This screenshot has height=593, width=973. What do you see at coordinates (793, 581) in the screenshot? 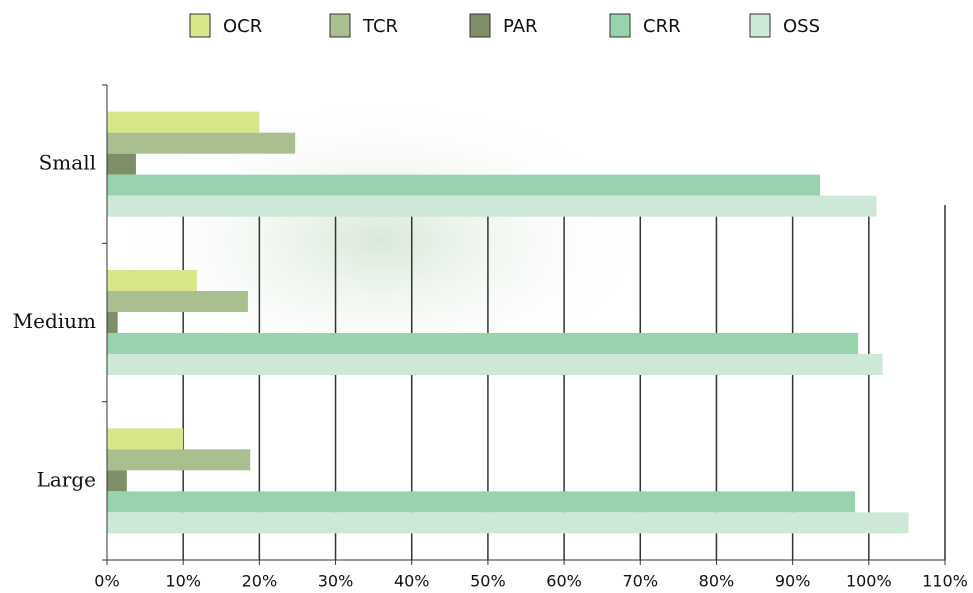
I see `x-tick-label: 90%` at bounding box center [793, 581].